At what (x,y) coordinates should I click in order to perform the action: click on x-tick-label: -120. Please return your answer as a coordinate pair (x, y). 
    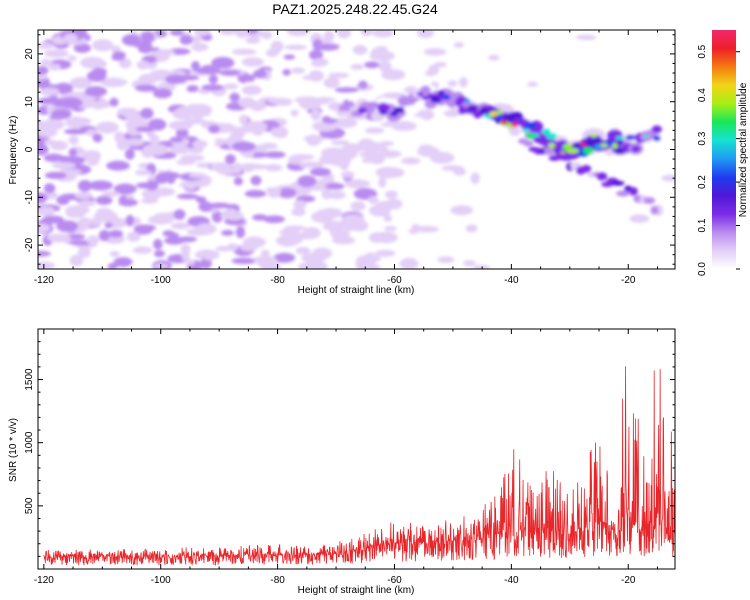
    Looking at the image, I should click on (44, 580).